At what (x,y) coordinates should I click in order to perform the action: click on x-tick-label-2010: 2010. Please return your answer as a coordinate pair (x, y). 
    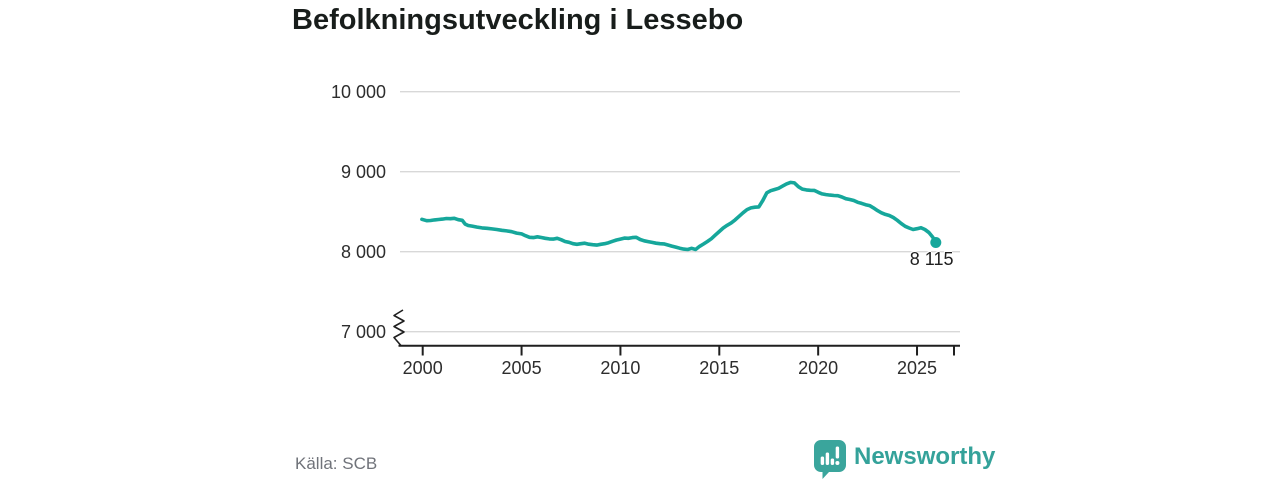
    Looking at the image, I should click on (620, 368).